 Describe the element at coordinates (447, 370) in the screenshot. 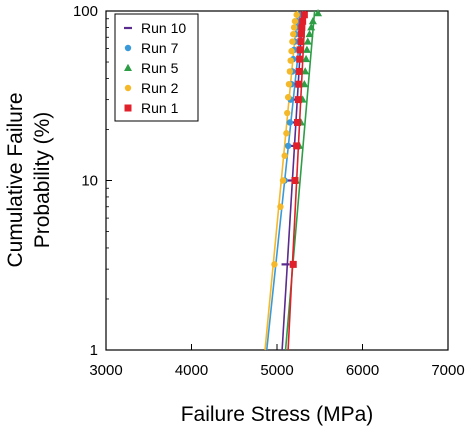

I see `x-tick-label: 7000` at that location.